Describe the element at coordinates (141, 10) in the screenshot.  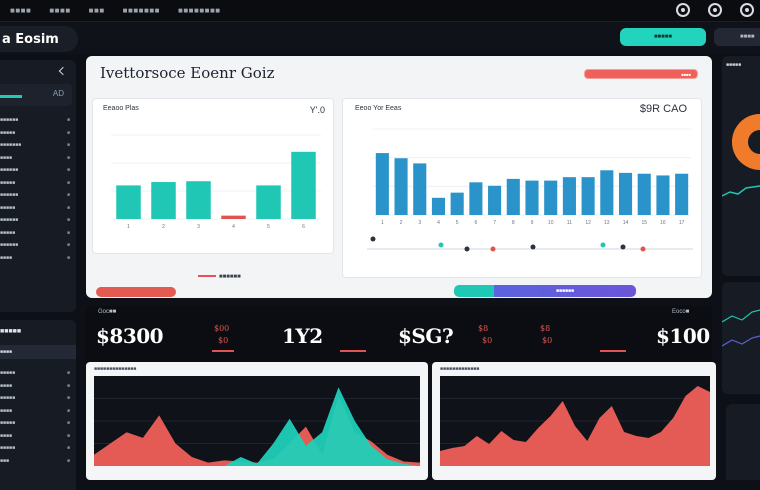
I see `menu-item: ■■■■■■■` at that location.